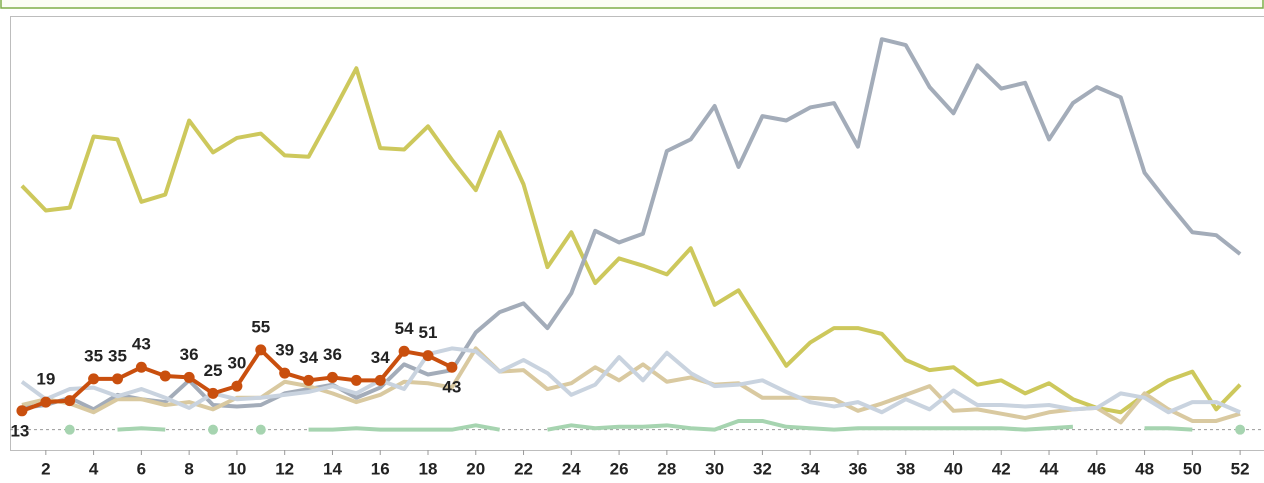 The width and height of the screenshot is (1264, 483). Describe the element at coordinates (45, 468) in the screenshot. I see `x-tick-label: 2` at that location.